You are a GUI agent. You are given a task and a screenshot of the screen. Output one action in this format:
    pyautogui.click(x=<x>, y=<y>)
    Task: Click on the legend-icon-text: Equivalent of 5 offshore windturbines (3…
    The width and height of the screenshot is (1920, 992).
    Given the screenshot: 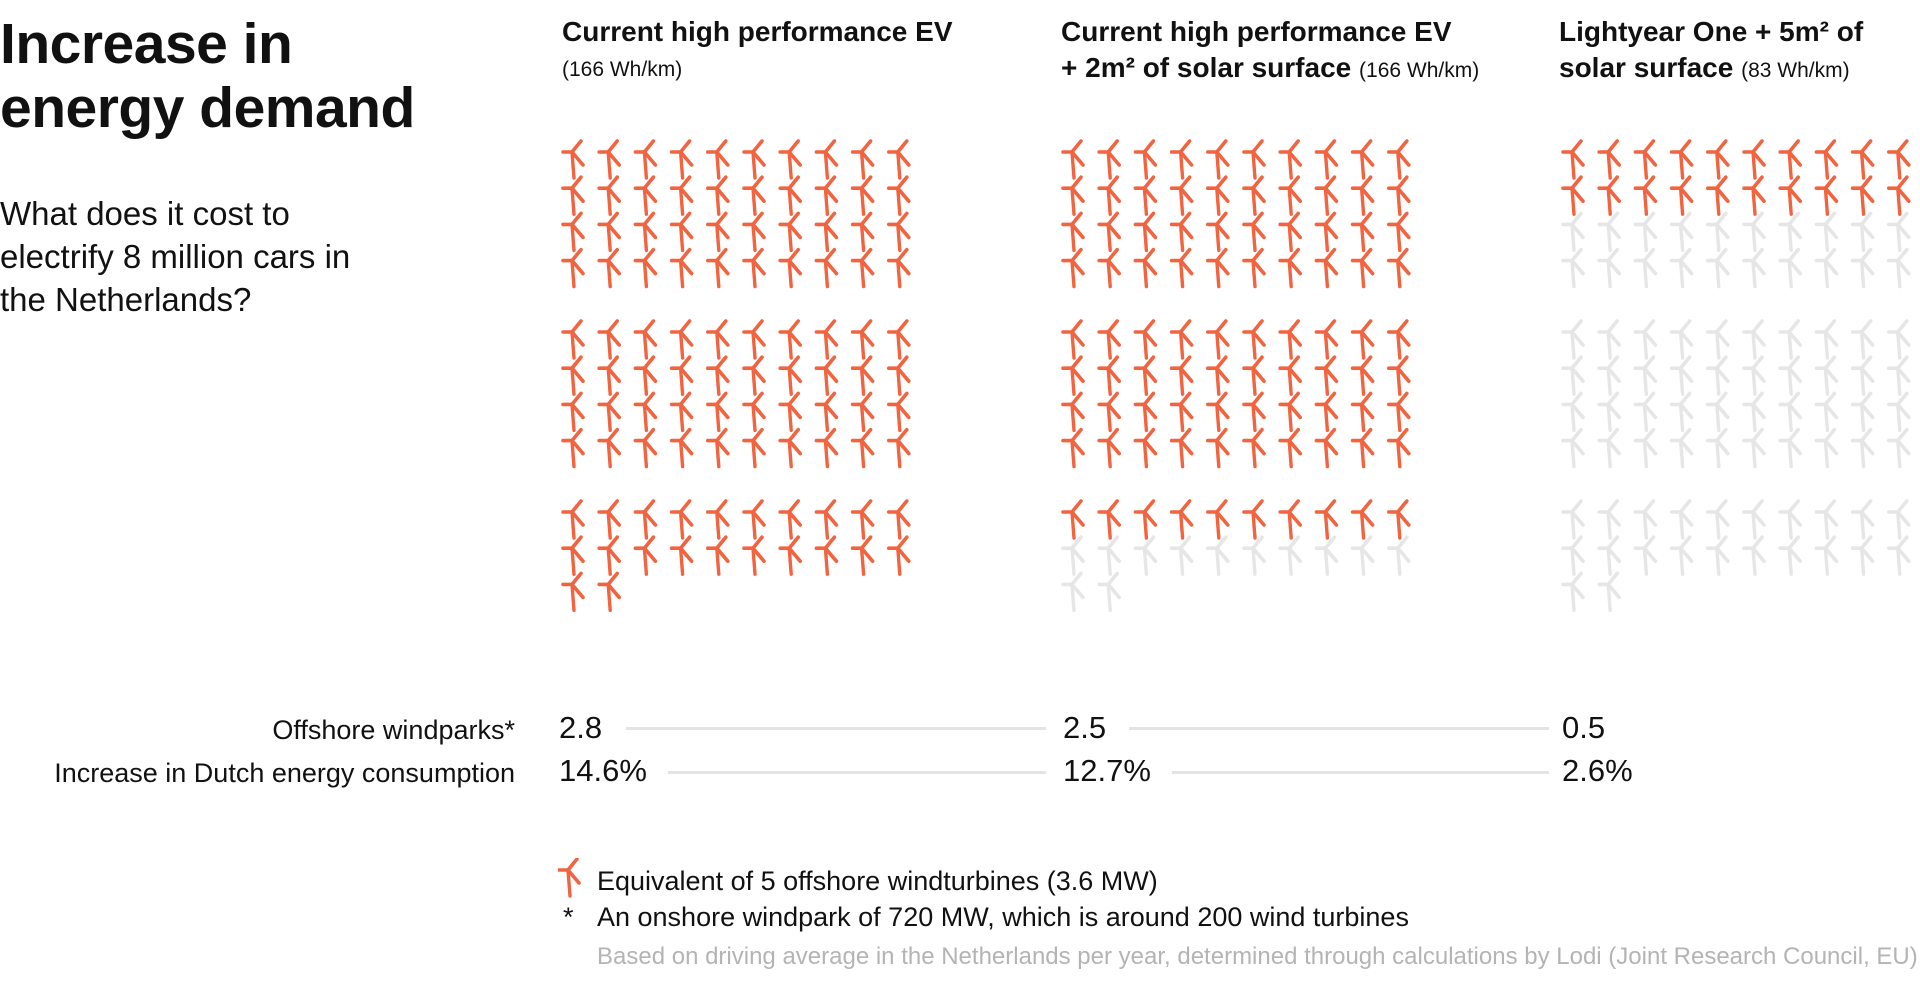 What is the action you would take?
    pyautogui.click(x=877, y=881)
    